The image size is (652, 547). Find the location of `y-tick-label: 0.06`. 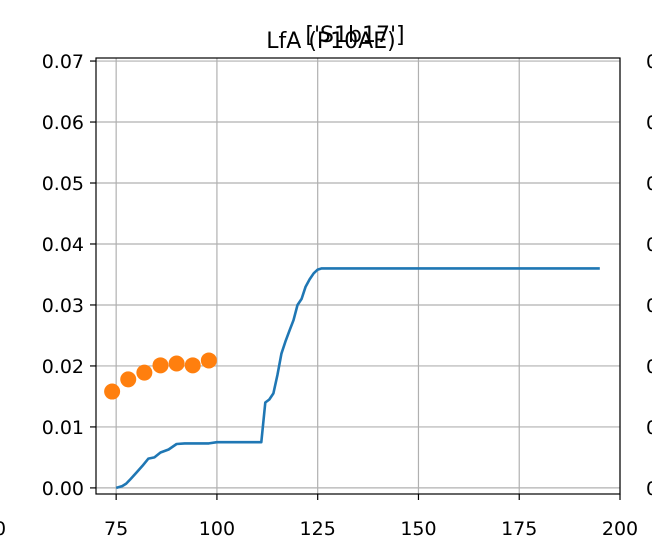

y-tick-label: 0.06 is located at coordinates (63, 123).